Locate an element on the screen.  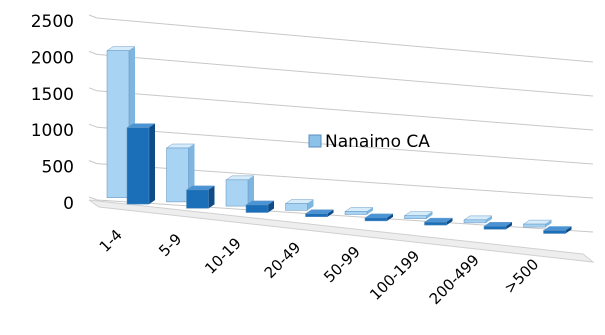
y-tick-label: 500 is located at coordinates (58, 168).